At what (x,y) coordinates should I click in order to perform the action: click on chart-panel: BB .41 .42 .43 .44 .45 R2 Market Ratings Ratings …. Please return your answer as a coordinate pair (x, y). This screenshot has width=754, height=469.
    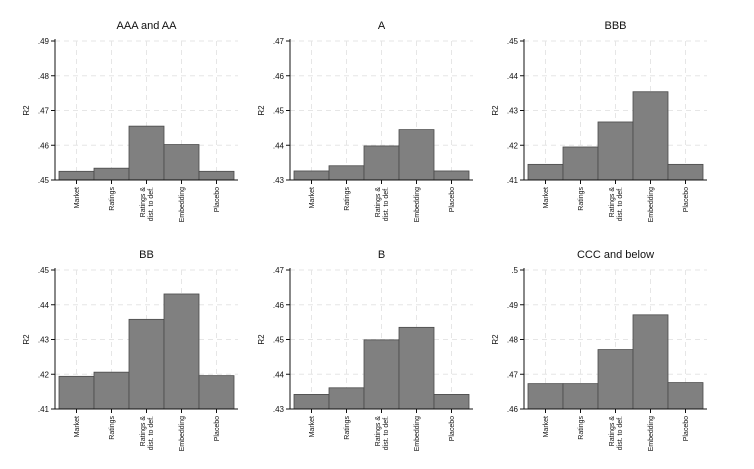
    Looking at the image, I should click on (130, 350).